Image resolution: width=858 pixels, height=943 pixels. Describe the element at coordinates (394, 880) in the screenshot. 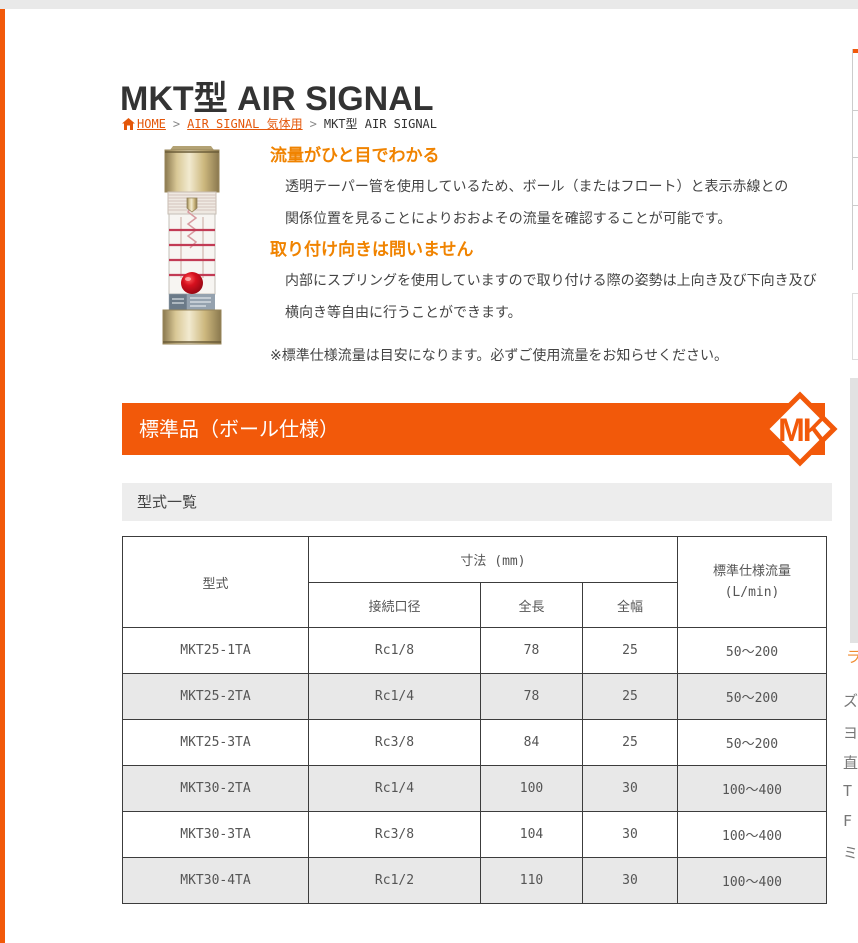

I see `cell-port: Rc1/2` at that location.